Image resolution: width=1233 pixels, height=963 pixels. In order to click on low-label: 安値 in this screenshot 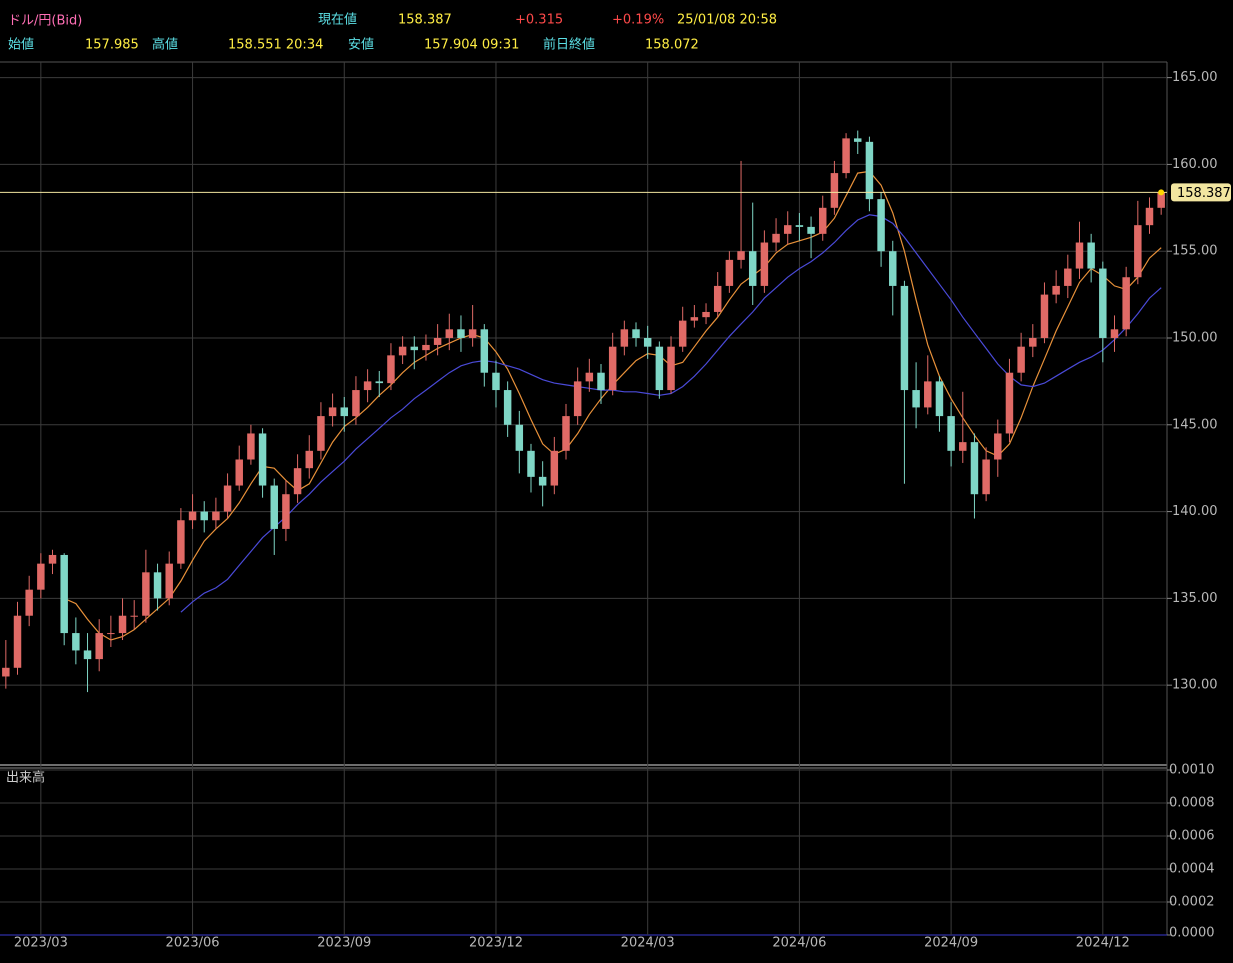, I will do `click(361, 45)`.